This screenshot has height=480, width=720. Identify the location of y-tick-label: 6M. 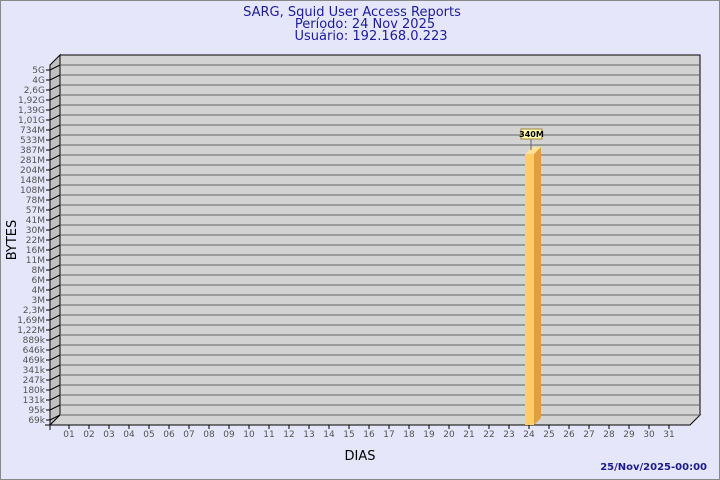
(39, 281).